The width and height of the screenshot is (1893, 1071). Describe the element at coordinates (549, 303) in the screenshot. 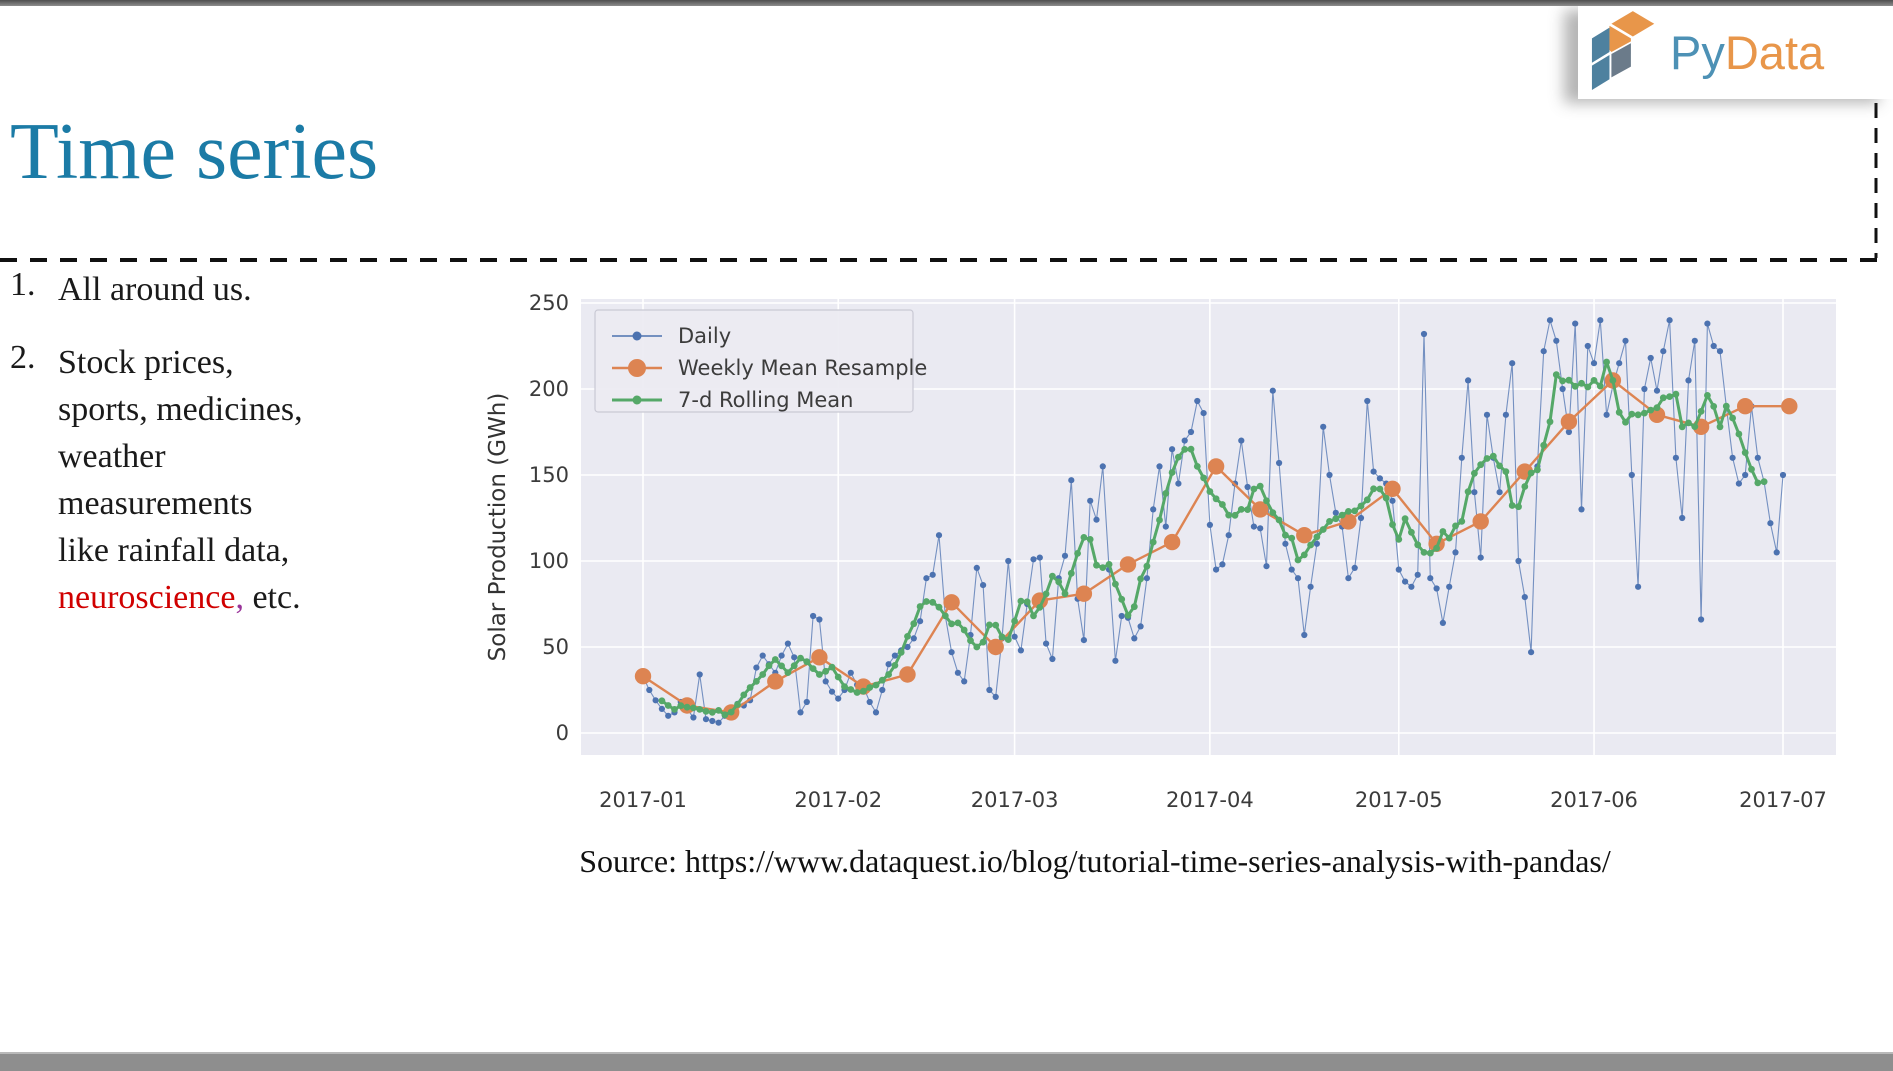

I see `svg-text: 250` at that location.